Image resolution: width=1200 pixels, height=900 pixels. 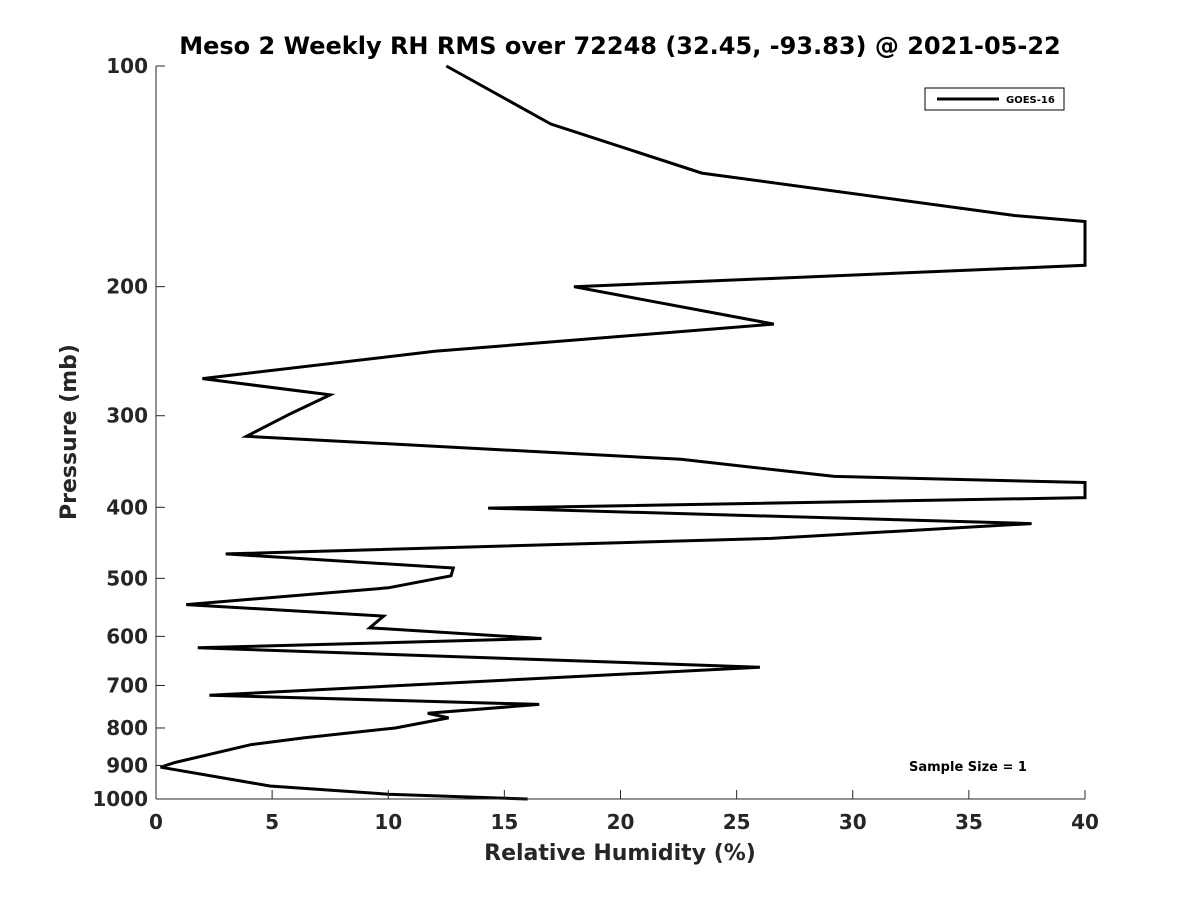 What do you see at coordinates (969, 822) in the screenshot?
I see `x-tick-label: 35` at bounding box center [969, 822].